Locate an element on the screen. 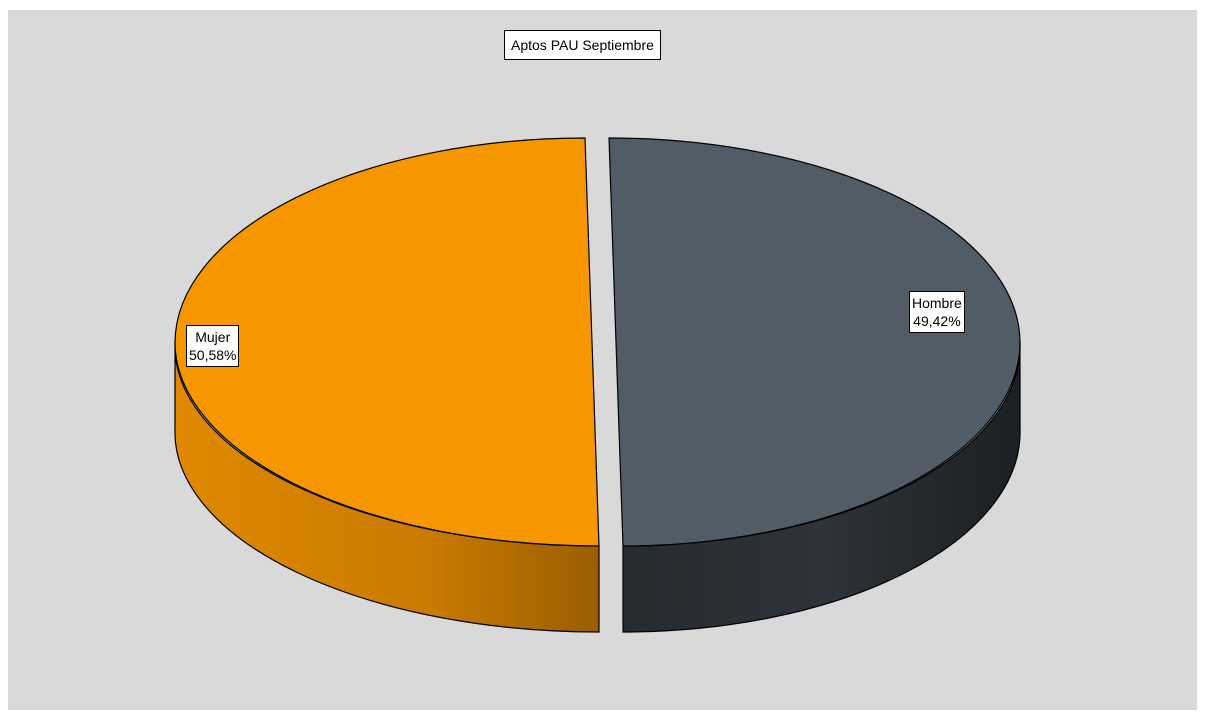  data-label-mujer-name: Mujer is located at coordinates (213, 337).